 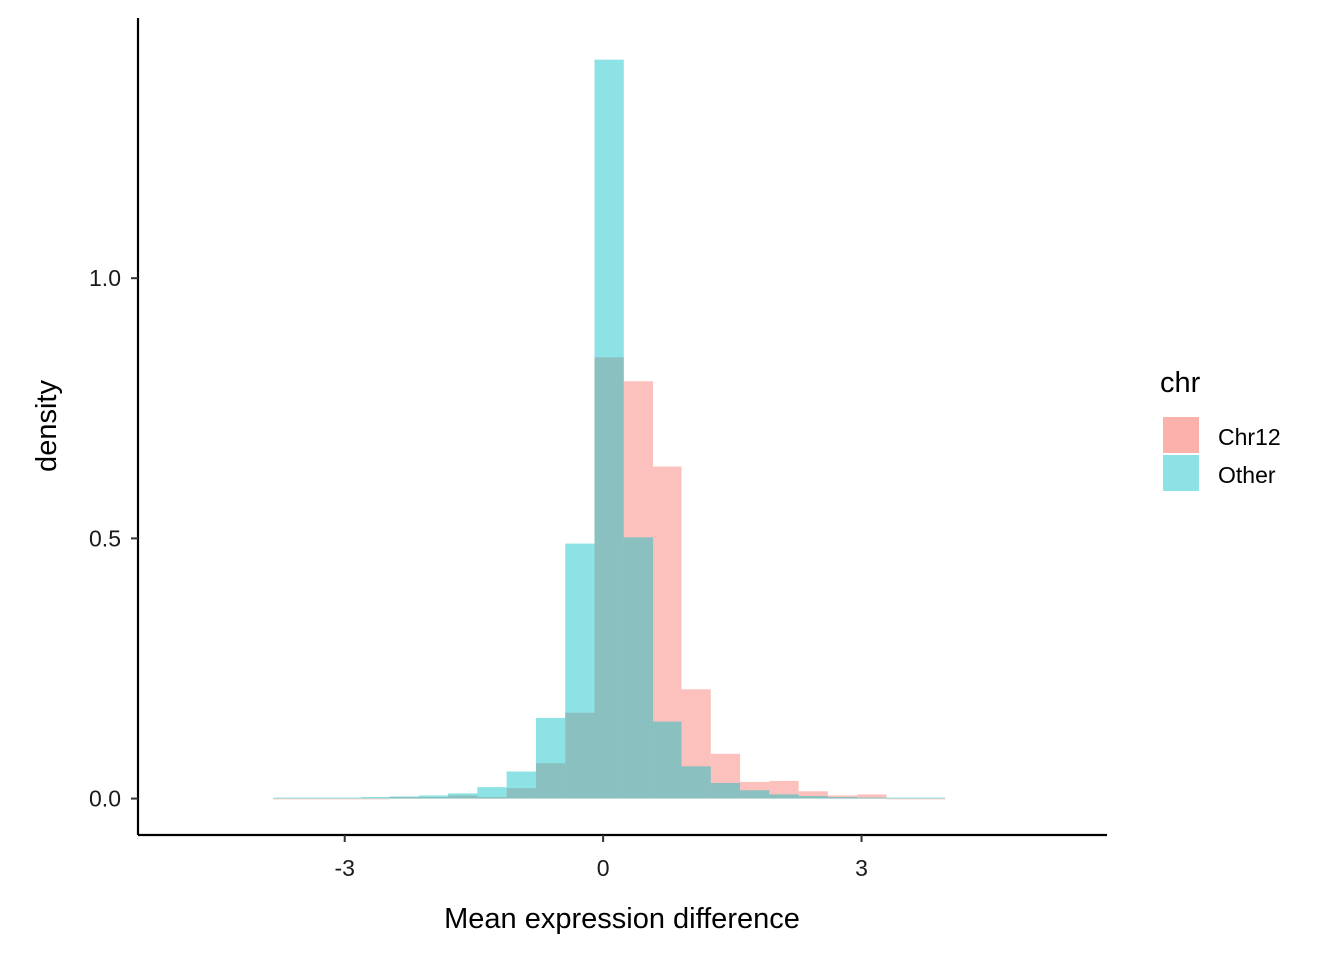 I want to click on legend-label-other: Other, so click(x=1247, y=475).